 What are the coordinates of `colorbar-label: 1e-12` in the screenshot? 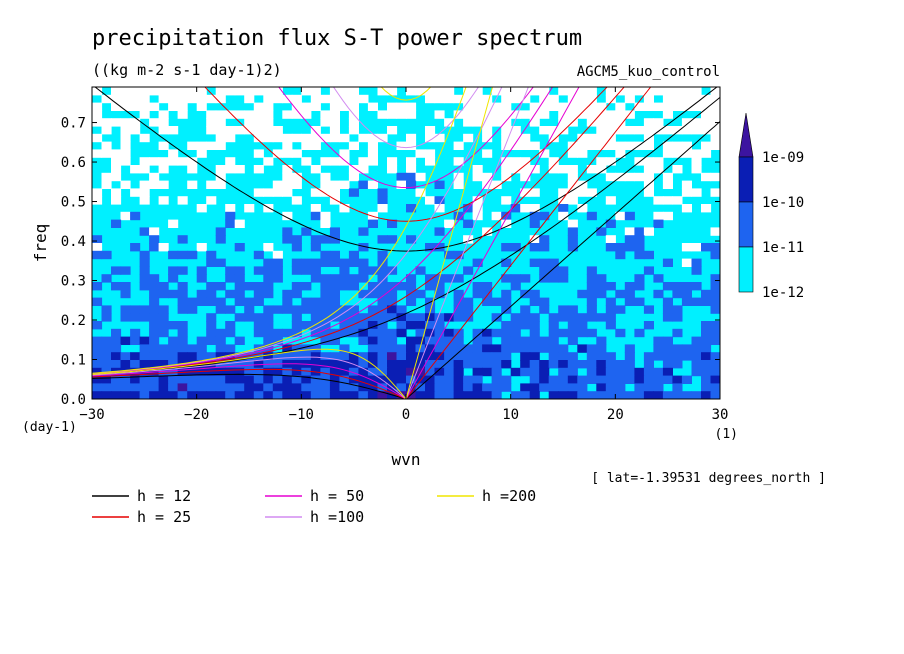 It's located at (783, 293).